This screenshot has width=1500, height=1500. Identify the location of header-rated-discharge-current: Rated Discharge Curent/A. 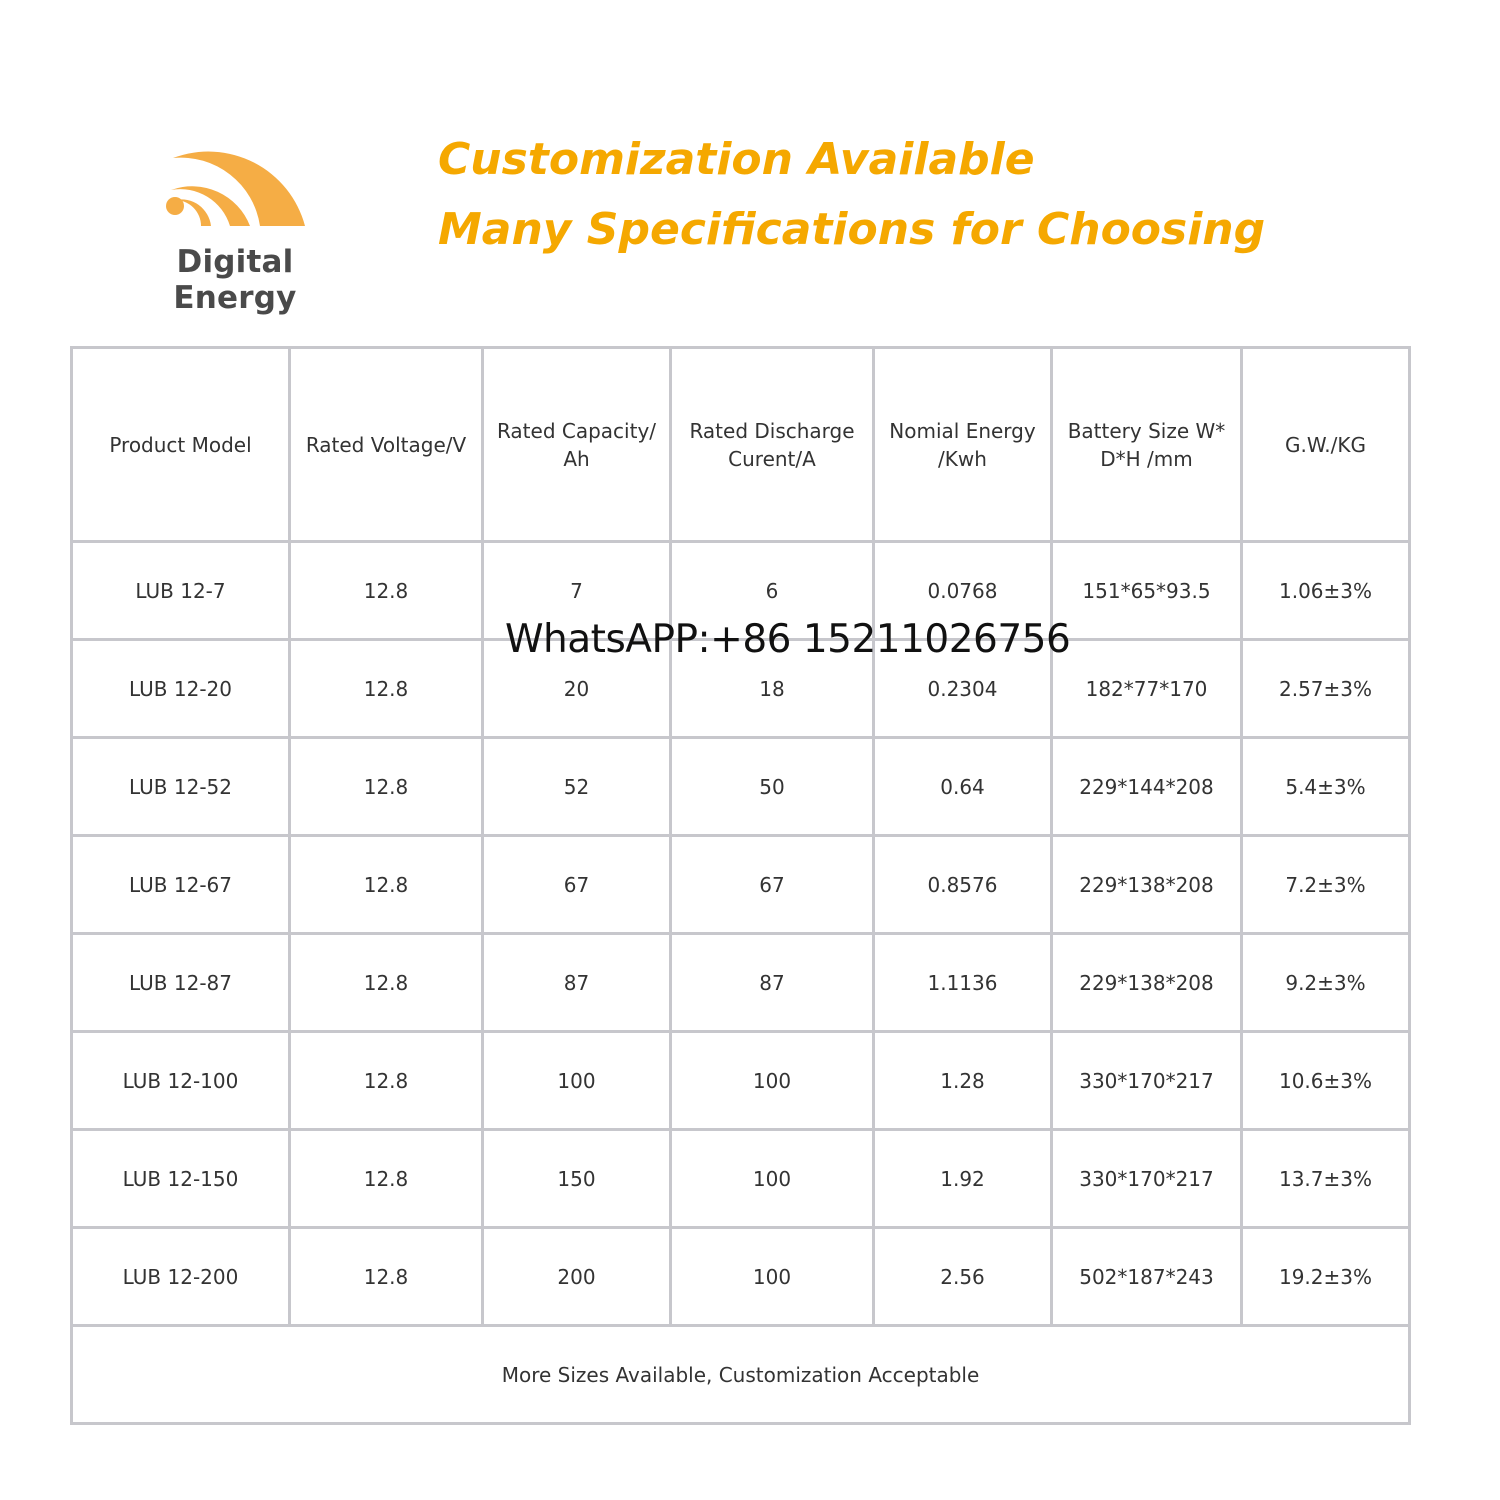
(772, 444).